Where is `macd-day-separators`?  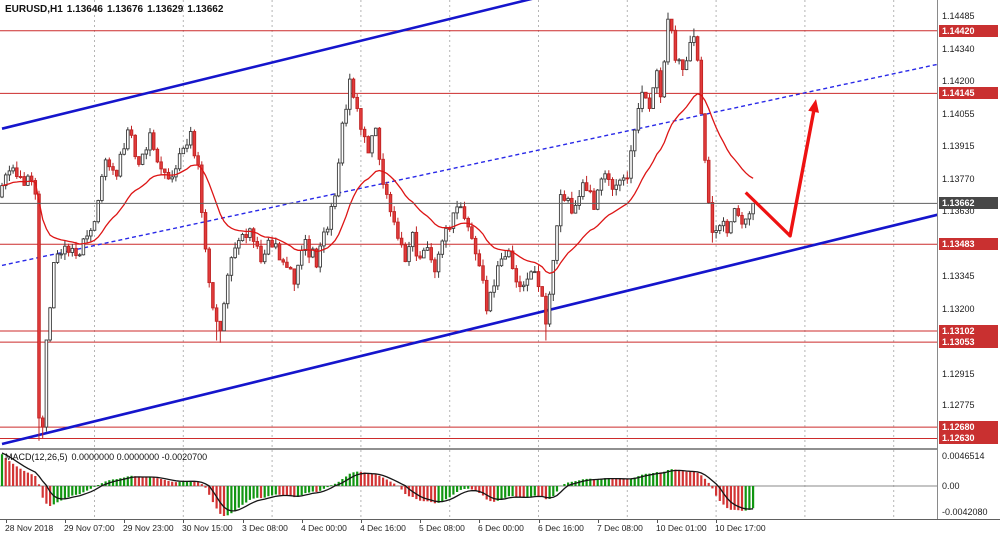
macd-day-separators is located at coordinates (494, 484).